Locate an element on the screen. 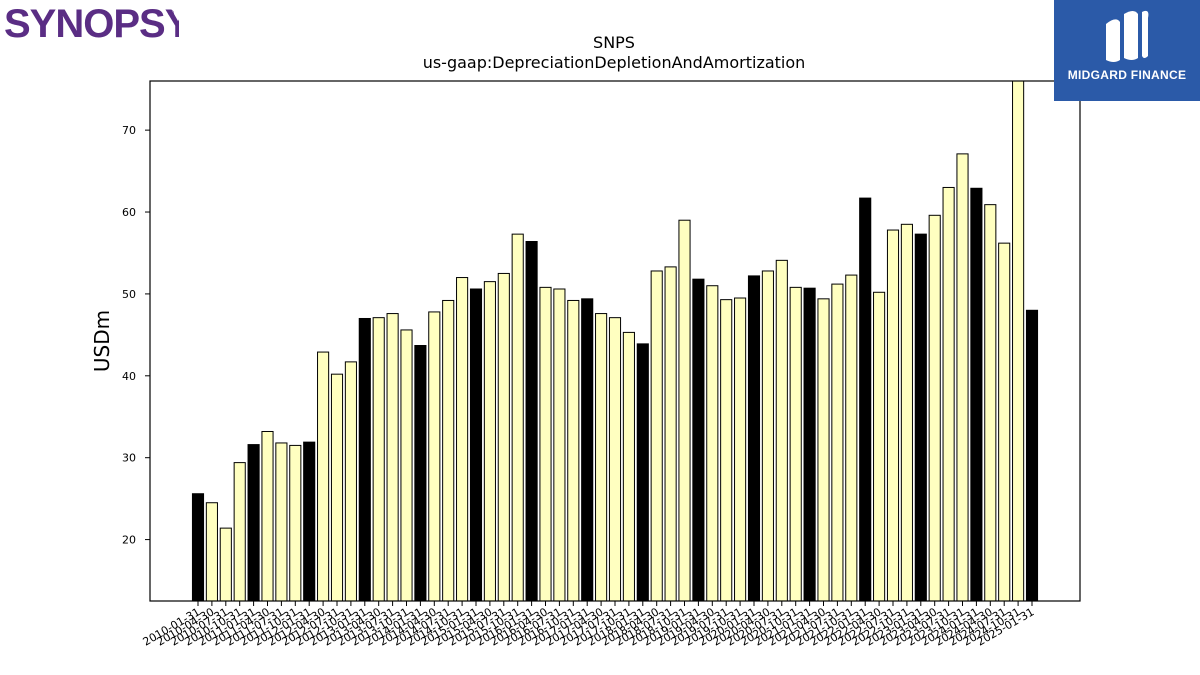  y-tick-label: 70 is located at coordinates (129, 130).